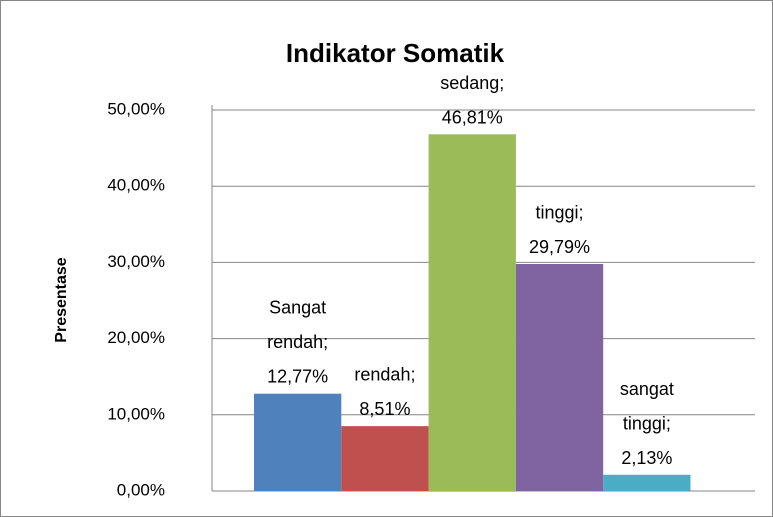 This screenshot has width=773, height=517. Describe the element at coordinates (559, 229) in the screenshot. I see `data-label: tinggi; 29,79%` at that location.